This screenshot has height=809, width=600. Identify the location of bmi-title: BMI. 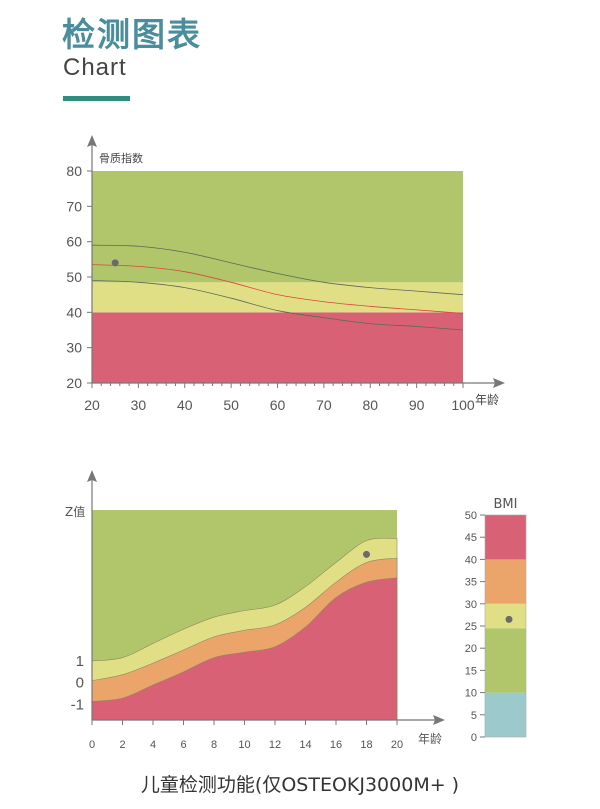
(506, 504).